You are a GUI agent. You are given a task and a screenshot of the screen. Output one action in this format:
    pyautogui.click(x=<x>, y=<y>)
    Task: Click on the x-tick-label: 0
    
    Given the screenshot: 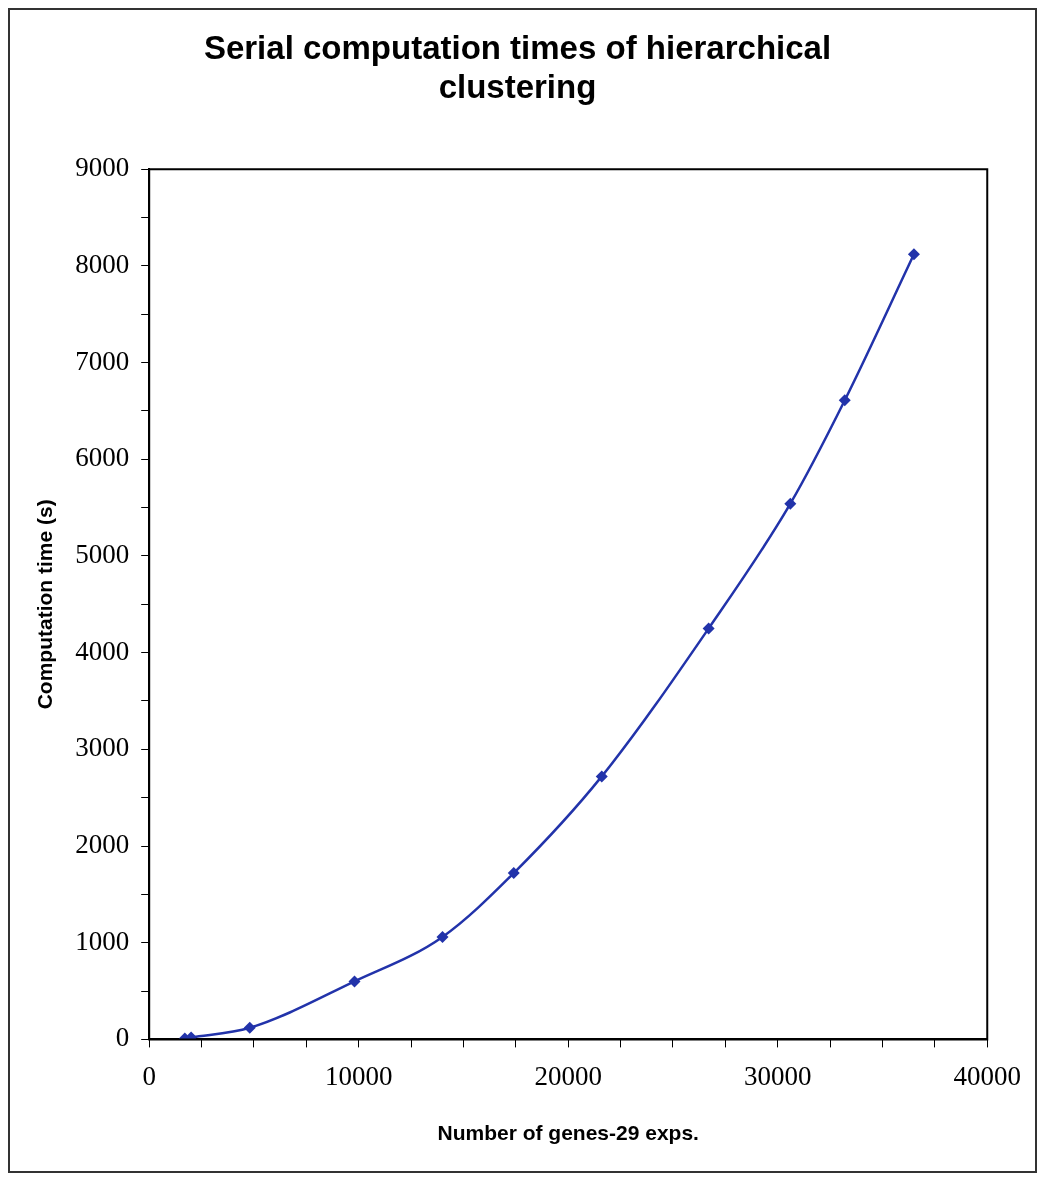 What is the action you would take?
    pyautogui.click(x=149, y=1075)
    